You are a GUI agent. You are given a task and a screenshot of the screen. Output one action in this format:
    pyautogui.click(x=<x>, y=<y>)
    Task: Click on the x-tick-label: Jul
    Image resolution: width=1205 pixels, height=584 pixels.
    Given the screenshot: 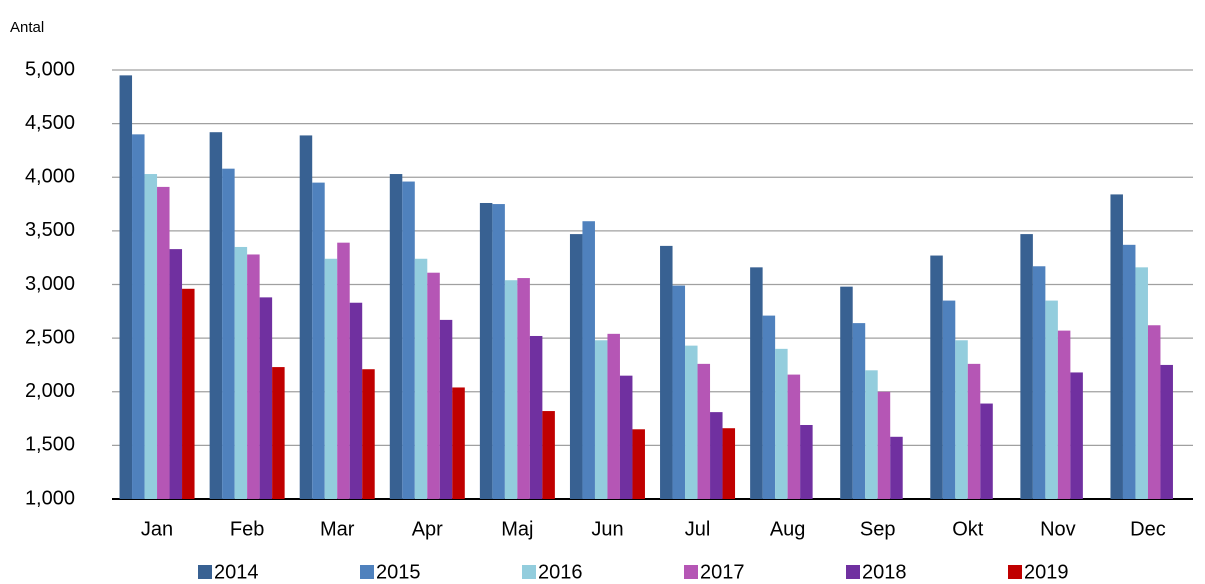 What is the action you would take?
    pyautogui.click(x=698, y=529)
    